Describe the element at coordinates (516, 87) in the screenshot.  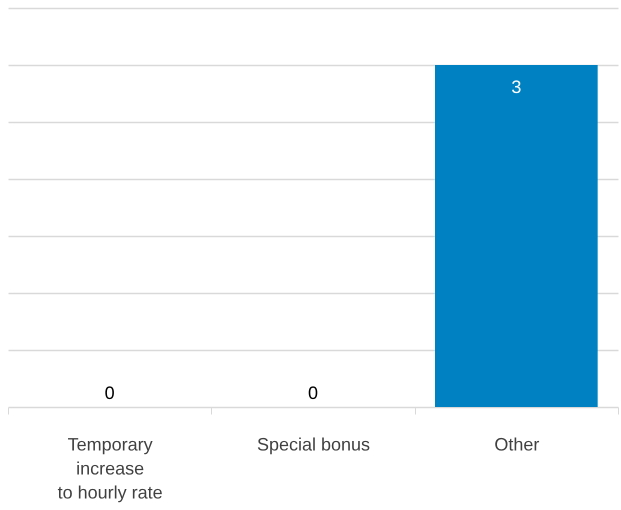
I see `data-label: 3` at that location.